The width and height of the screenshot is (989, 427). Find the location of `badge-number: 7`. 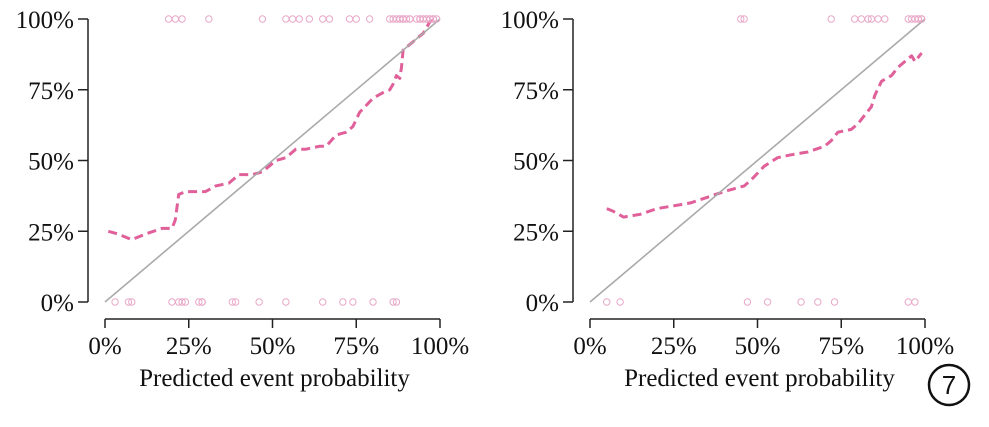

badge-number: 7 is located at coordinates (949, 385).